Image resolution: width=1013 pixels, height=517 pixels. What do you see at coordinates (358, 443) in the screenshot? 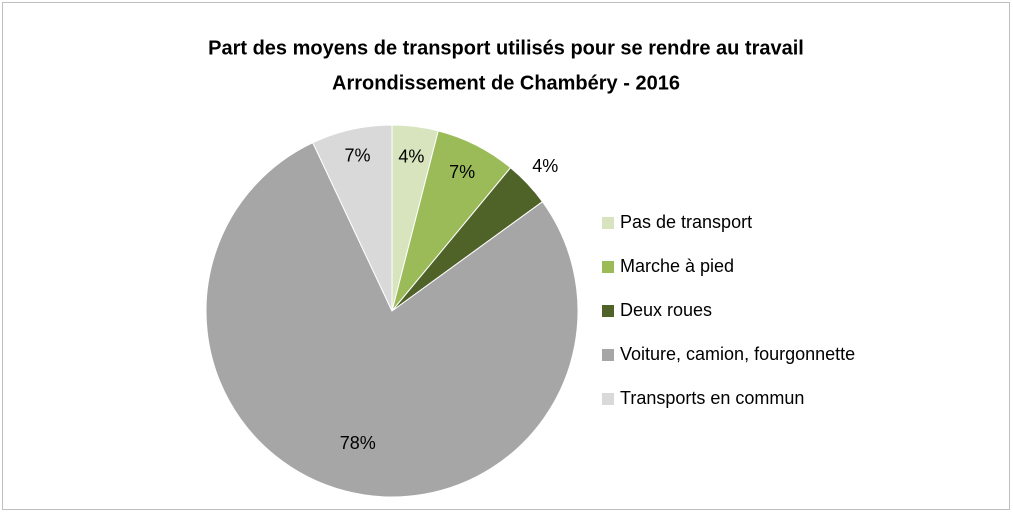
I see `data-label: 78%` at bounding box center [358, 443].